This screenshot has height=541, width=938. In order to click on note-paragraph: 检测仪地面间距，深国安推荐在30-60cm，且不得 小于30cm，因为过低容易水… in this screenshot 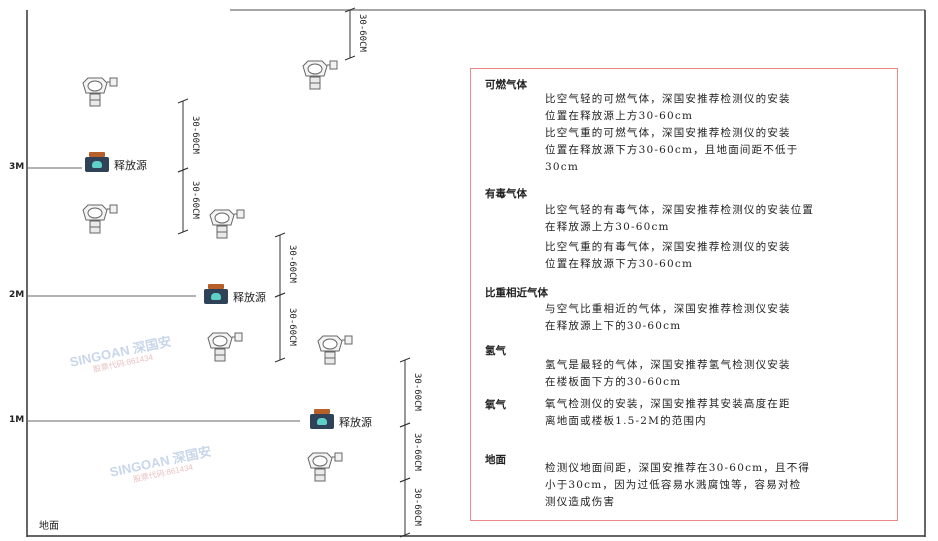, I will do `click(678, 485)`.